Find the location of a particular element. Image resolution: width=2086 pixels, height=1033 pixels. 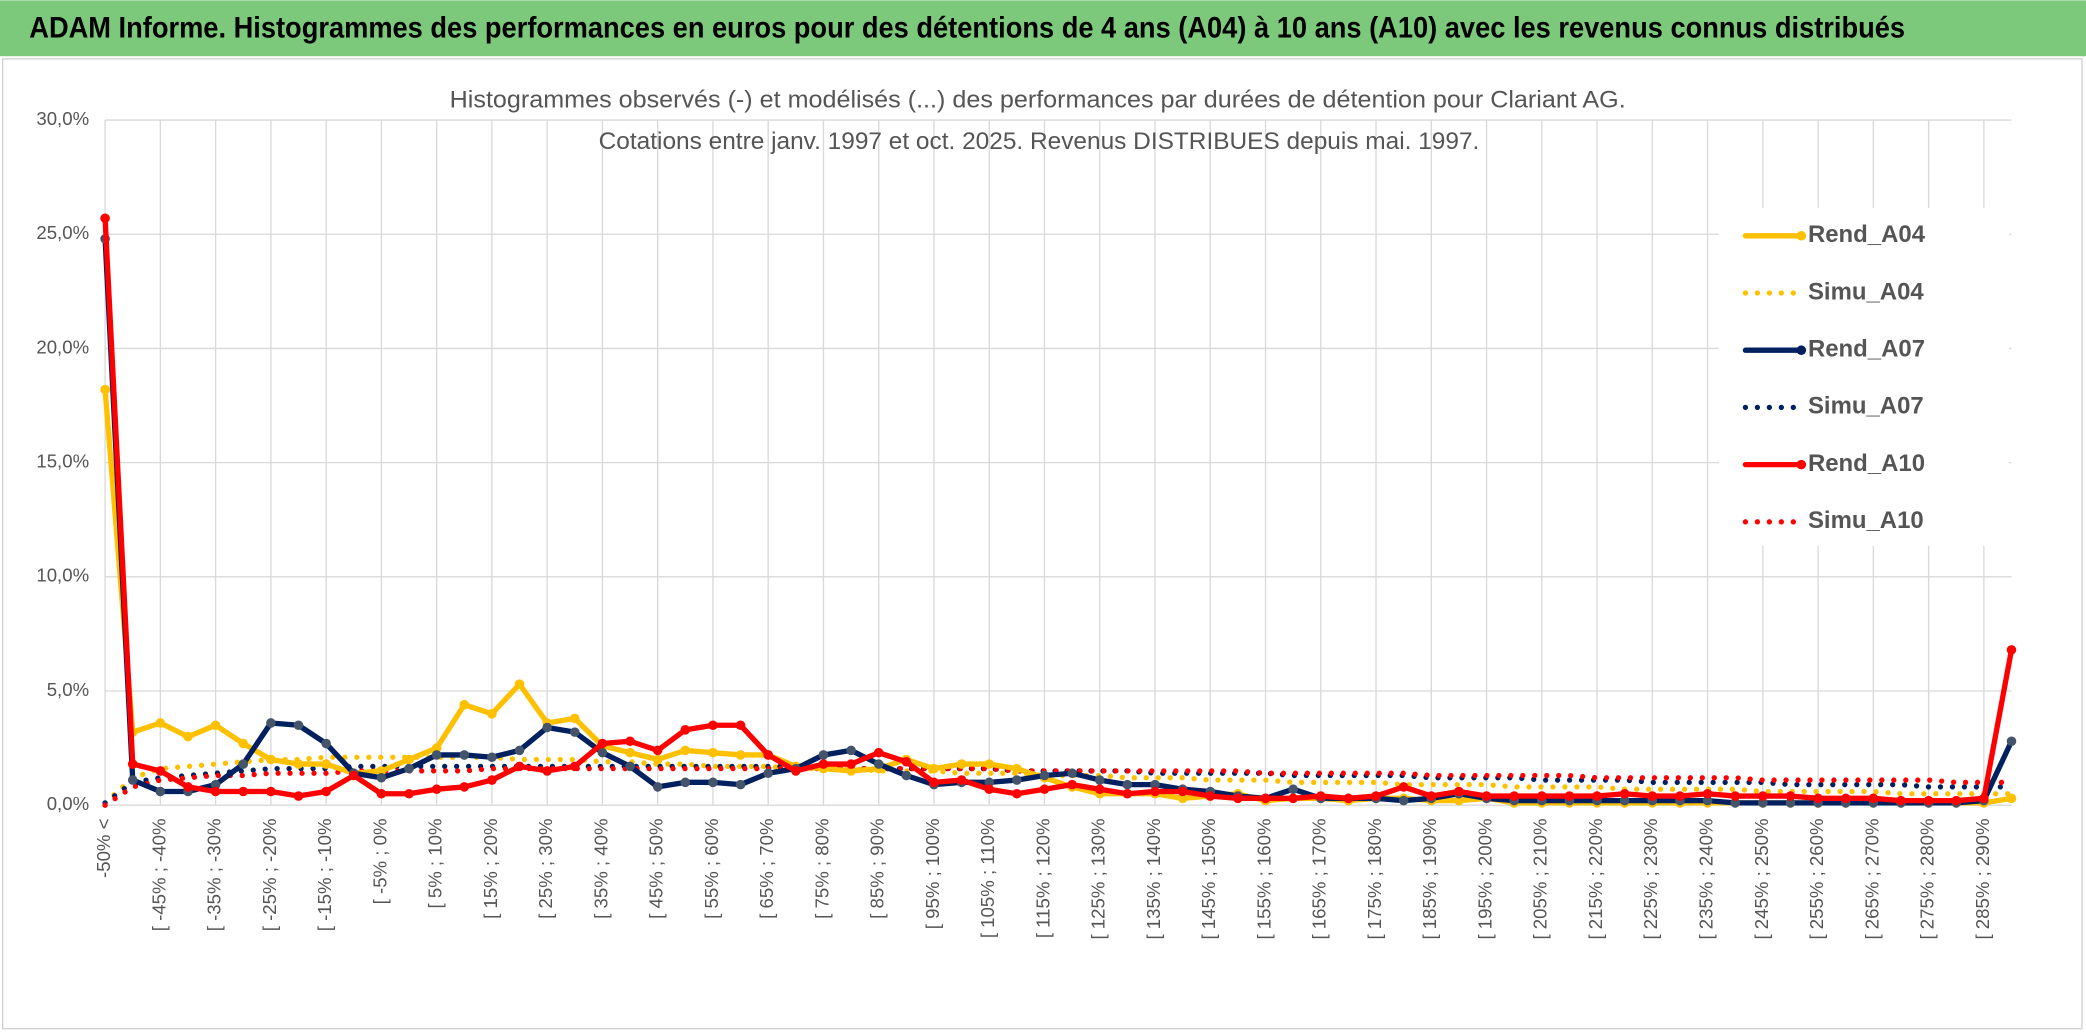

legend-label: Rend_A10 is located at coordinates (1866, 463).